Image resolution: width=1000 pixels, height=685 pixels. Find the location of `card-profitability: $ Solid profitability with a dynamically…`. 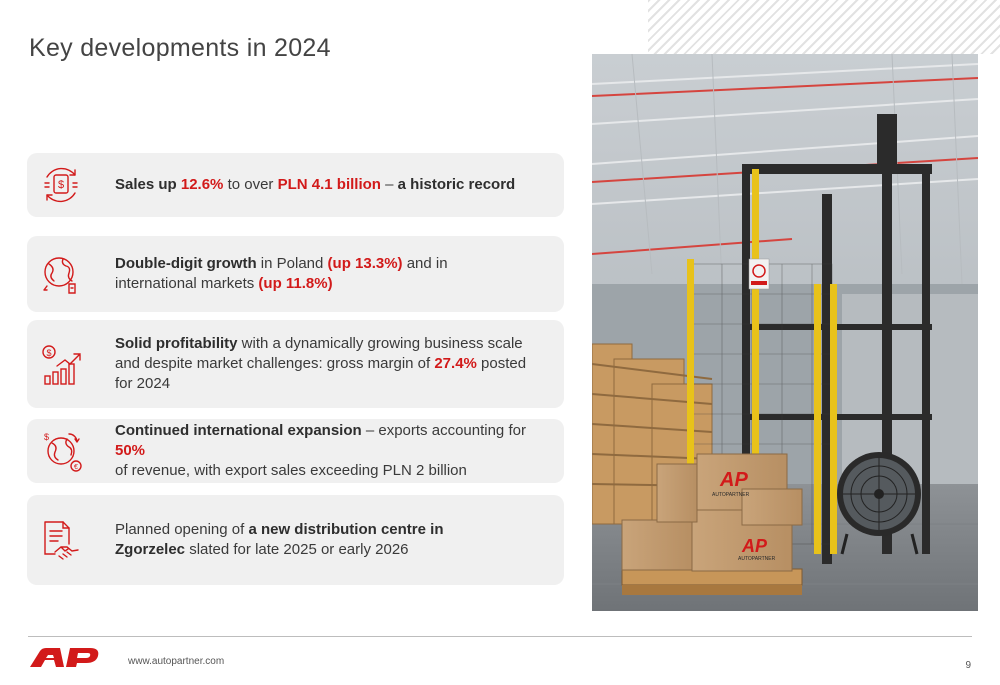

card-profitability: $ Solid profitability with a dynamically… is located at coordinates (295, 364).